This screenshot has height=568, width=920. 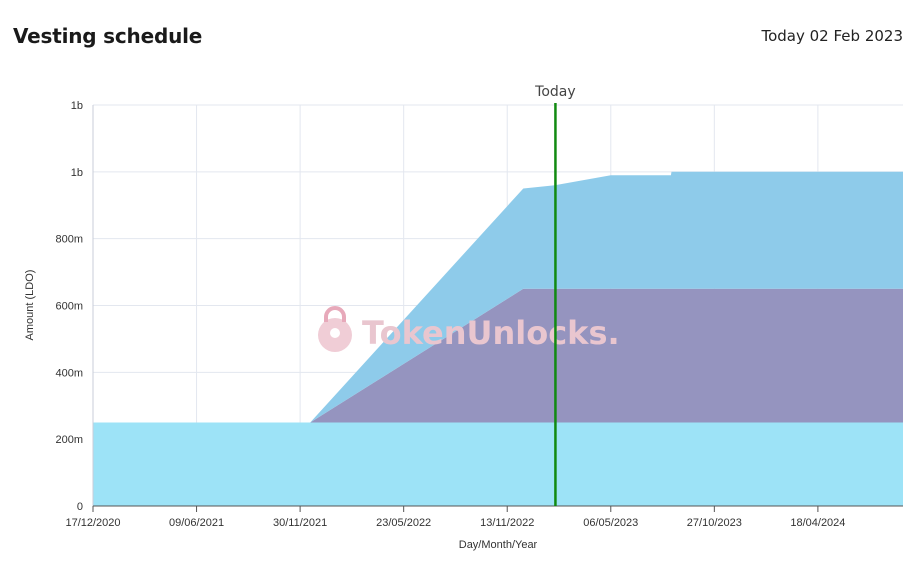 I want to click on y-tick-label: 200m, so click(x=69, y=440).